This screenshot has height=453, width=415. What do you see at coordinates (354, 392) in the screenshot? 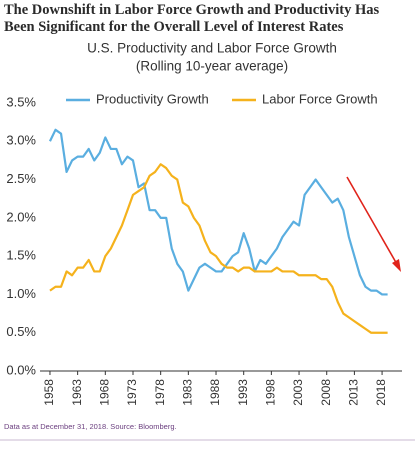
I see `x-tick-label: 2013` at bounding box center [354, 392].